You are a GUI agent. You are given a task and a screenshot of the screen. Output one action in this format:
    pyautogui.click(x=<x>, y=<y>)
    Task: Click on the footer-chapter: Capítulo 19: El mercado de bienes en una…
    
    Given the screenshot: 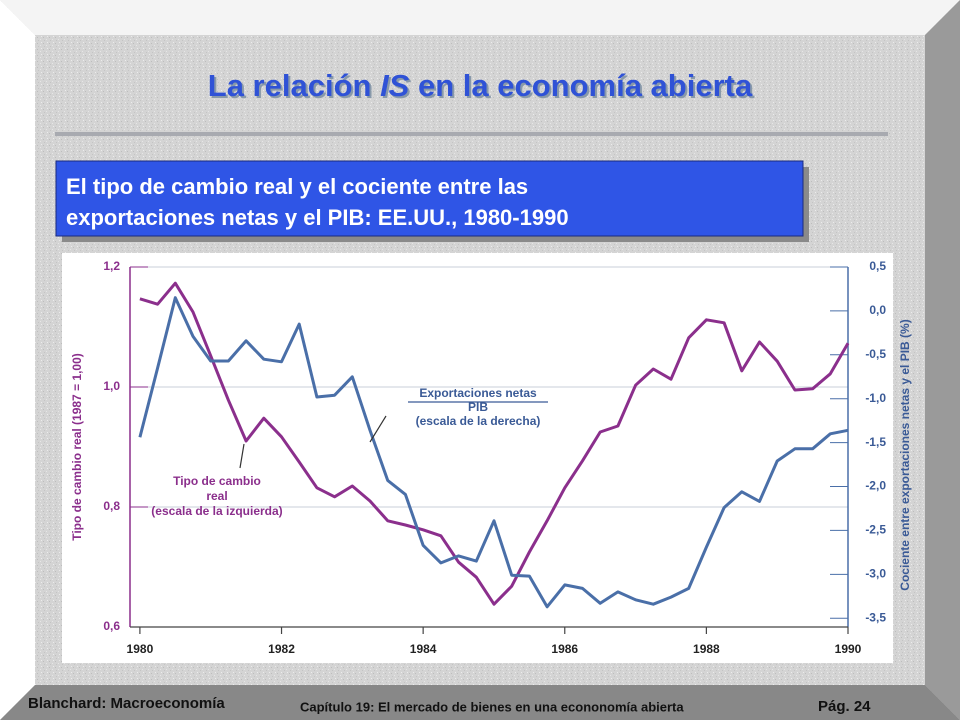 What is the action you would take?
    pyautogui.click(x=492, y=706)
    